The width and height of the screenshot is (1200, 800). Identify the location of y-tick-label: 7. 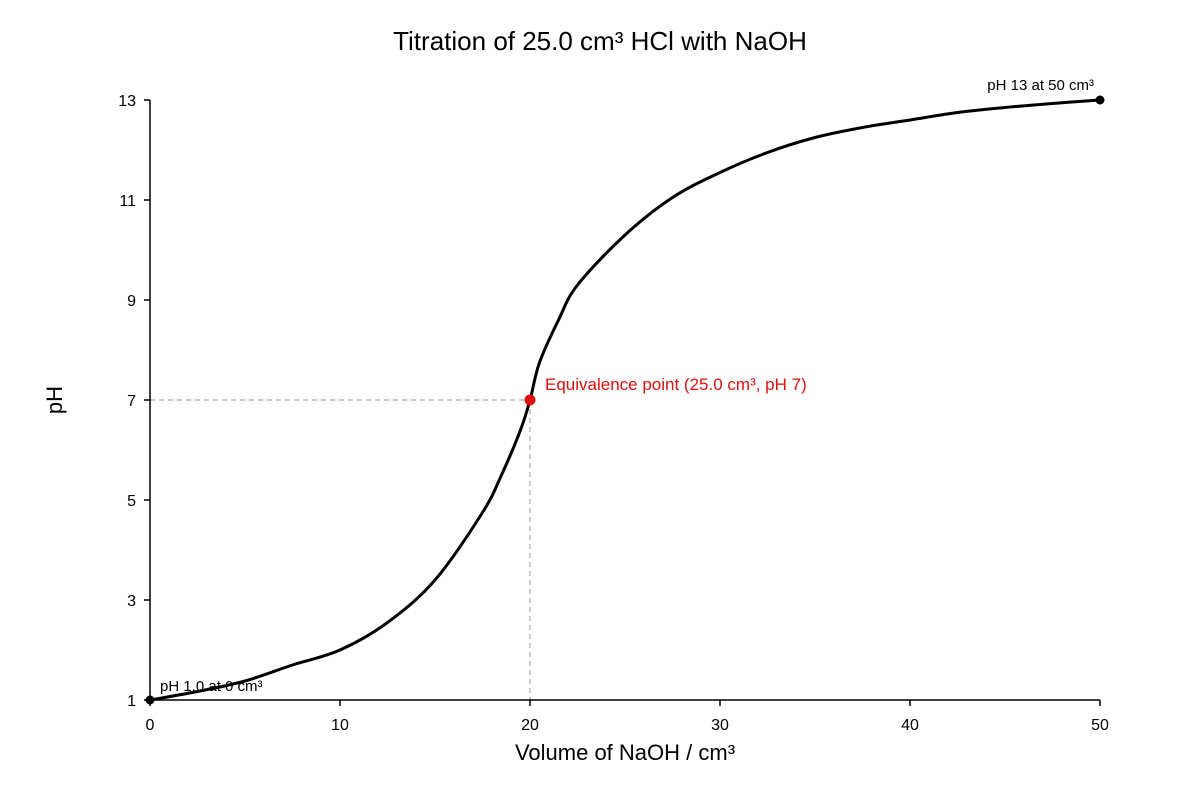
(131, 401).